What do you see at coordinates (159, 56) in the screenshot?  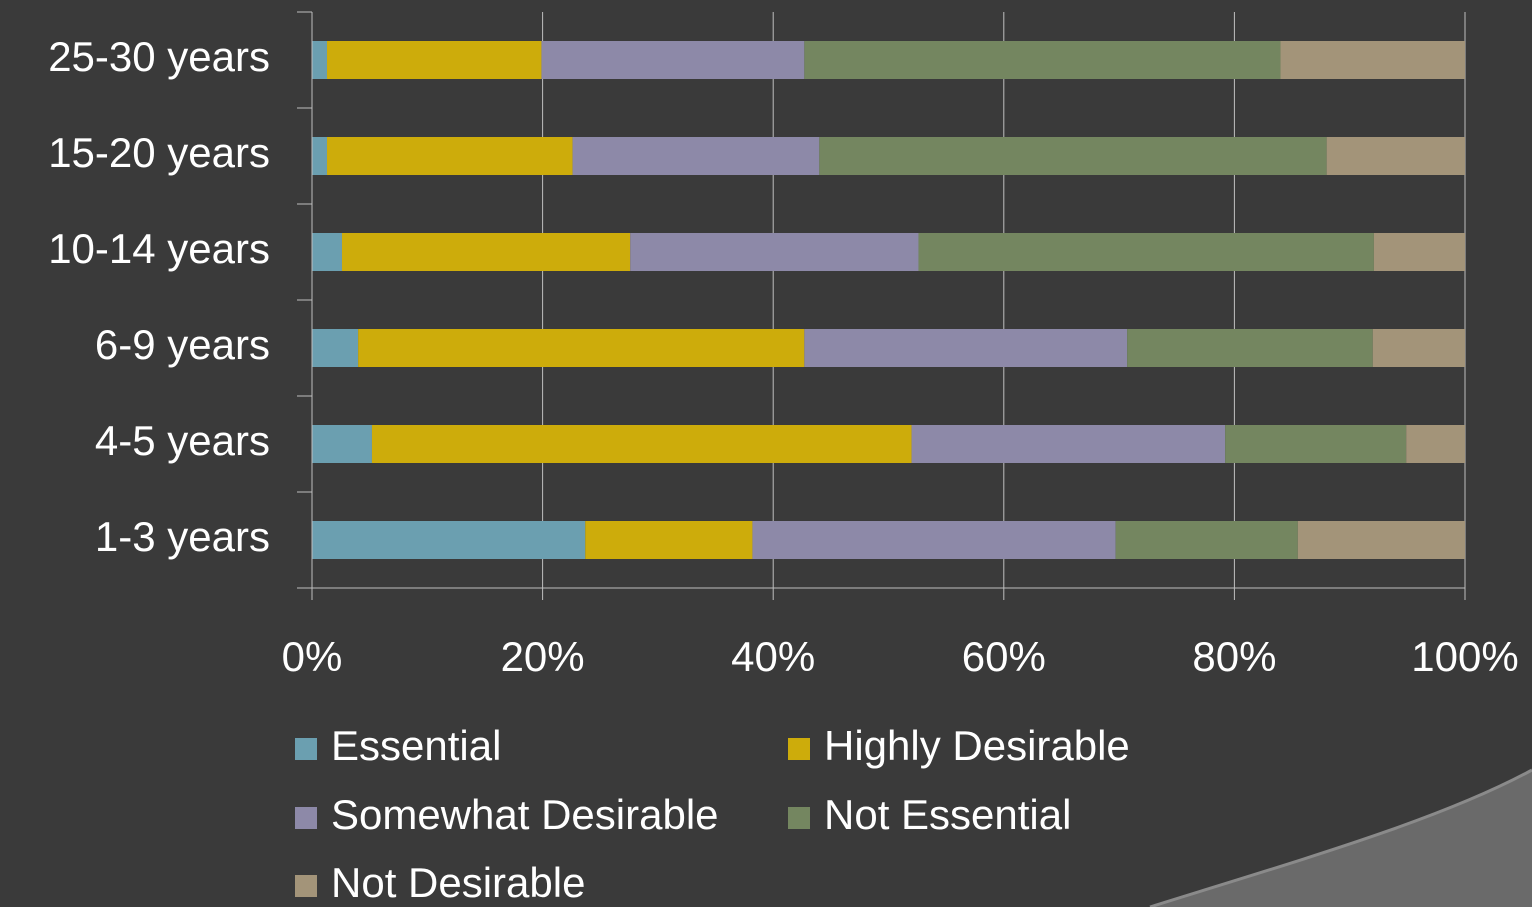 I see `y-tick-label: 25-30 years` at bounding box center [159, 56].